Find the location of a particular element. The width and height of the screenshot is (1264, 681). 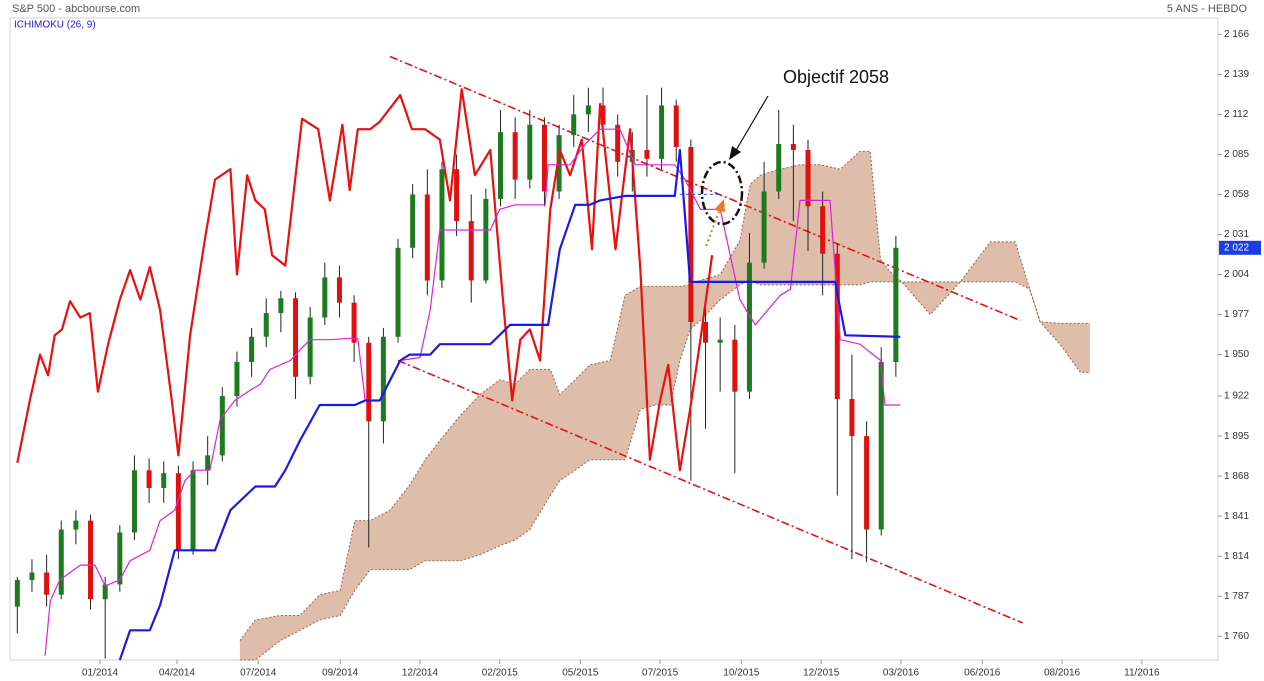

chart-title: S&P 500 - abcbourse.com is located at coordinates (76, 9).